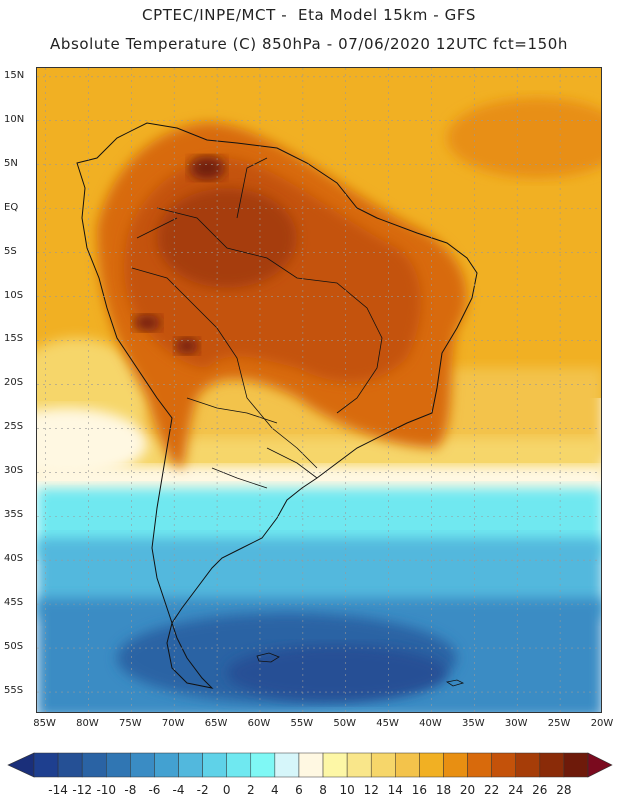  Describe the element at coordinates (371, 790) in the screenshot. I see `colorbar-tick-label: 12` at that location.